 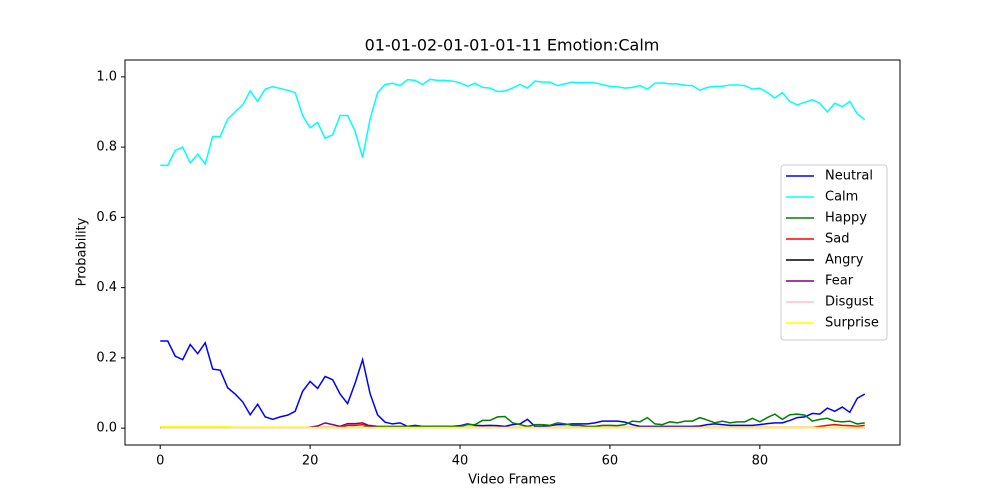 What do you see at coordinates (760, 461) in the screenshot?
I see `x-tick-label: 80` at bounding box center [760, 461].